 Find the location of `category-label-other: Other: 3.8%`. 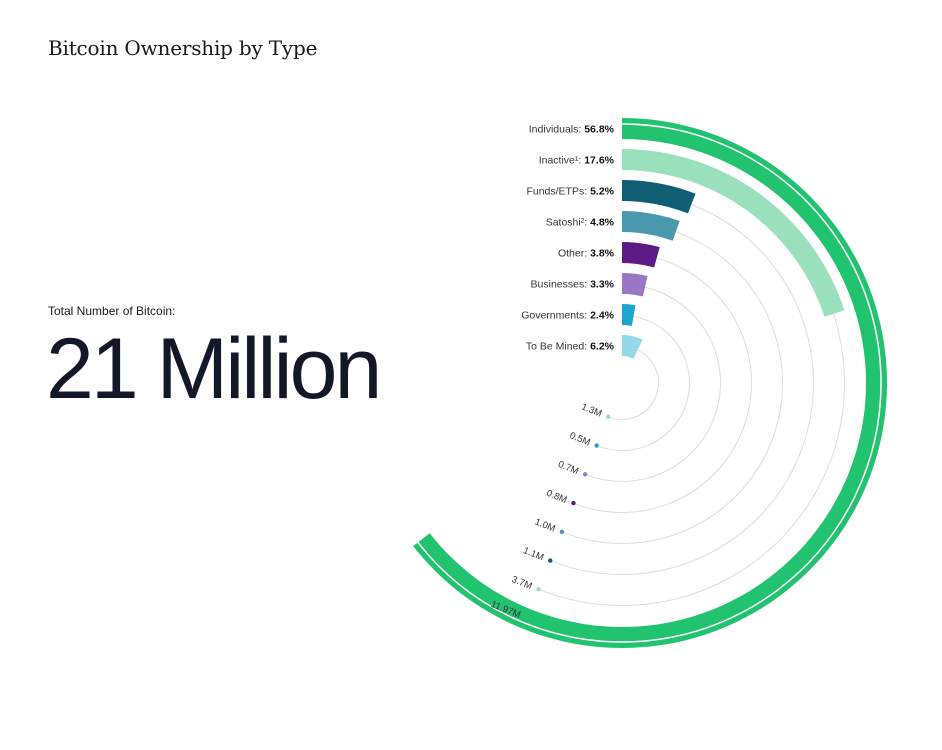

category-label-other: Other: 3.8% is located at coordinates (586, 254).